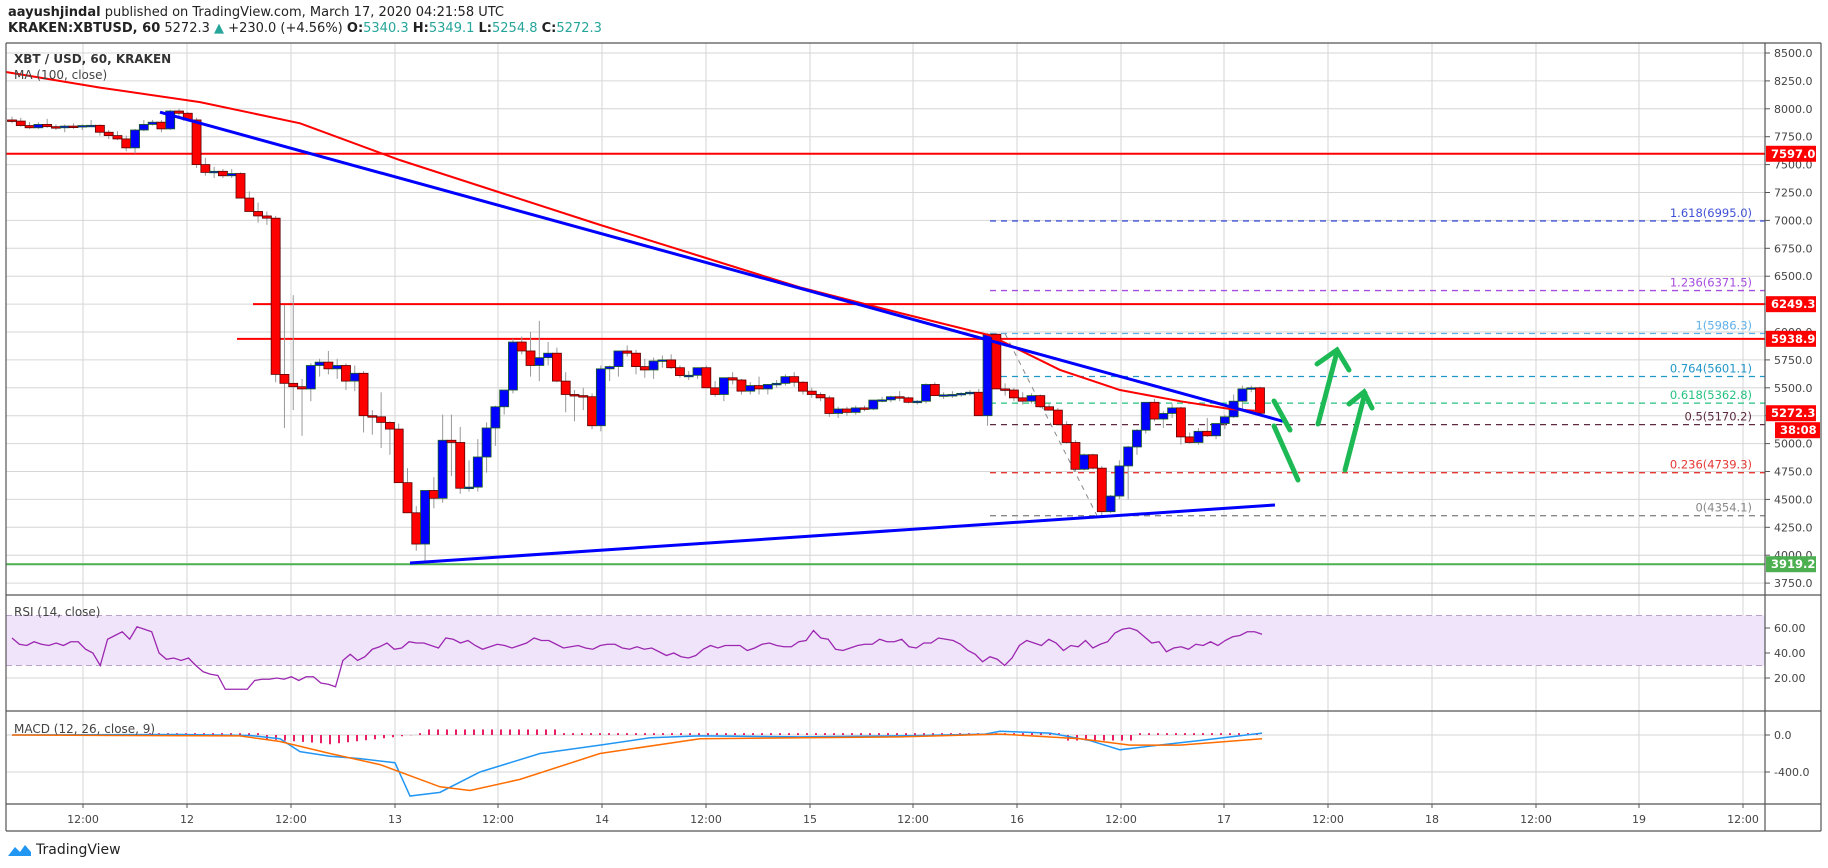 This screenshot has width=1828, height=868. I want to click on rsi-legend: RSI (14, close), so click(57, 612).